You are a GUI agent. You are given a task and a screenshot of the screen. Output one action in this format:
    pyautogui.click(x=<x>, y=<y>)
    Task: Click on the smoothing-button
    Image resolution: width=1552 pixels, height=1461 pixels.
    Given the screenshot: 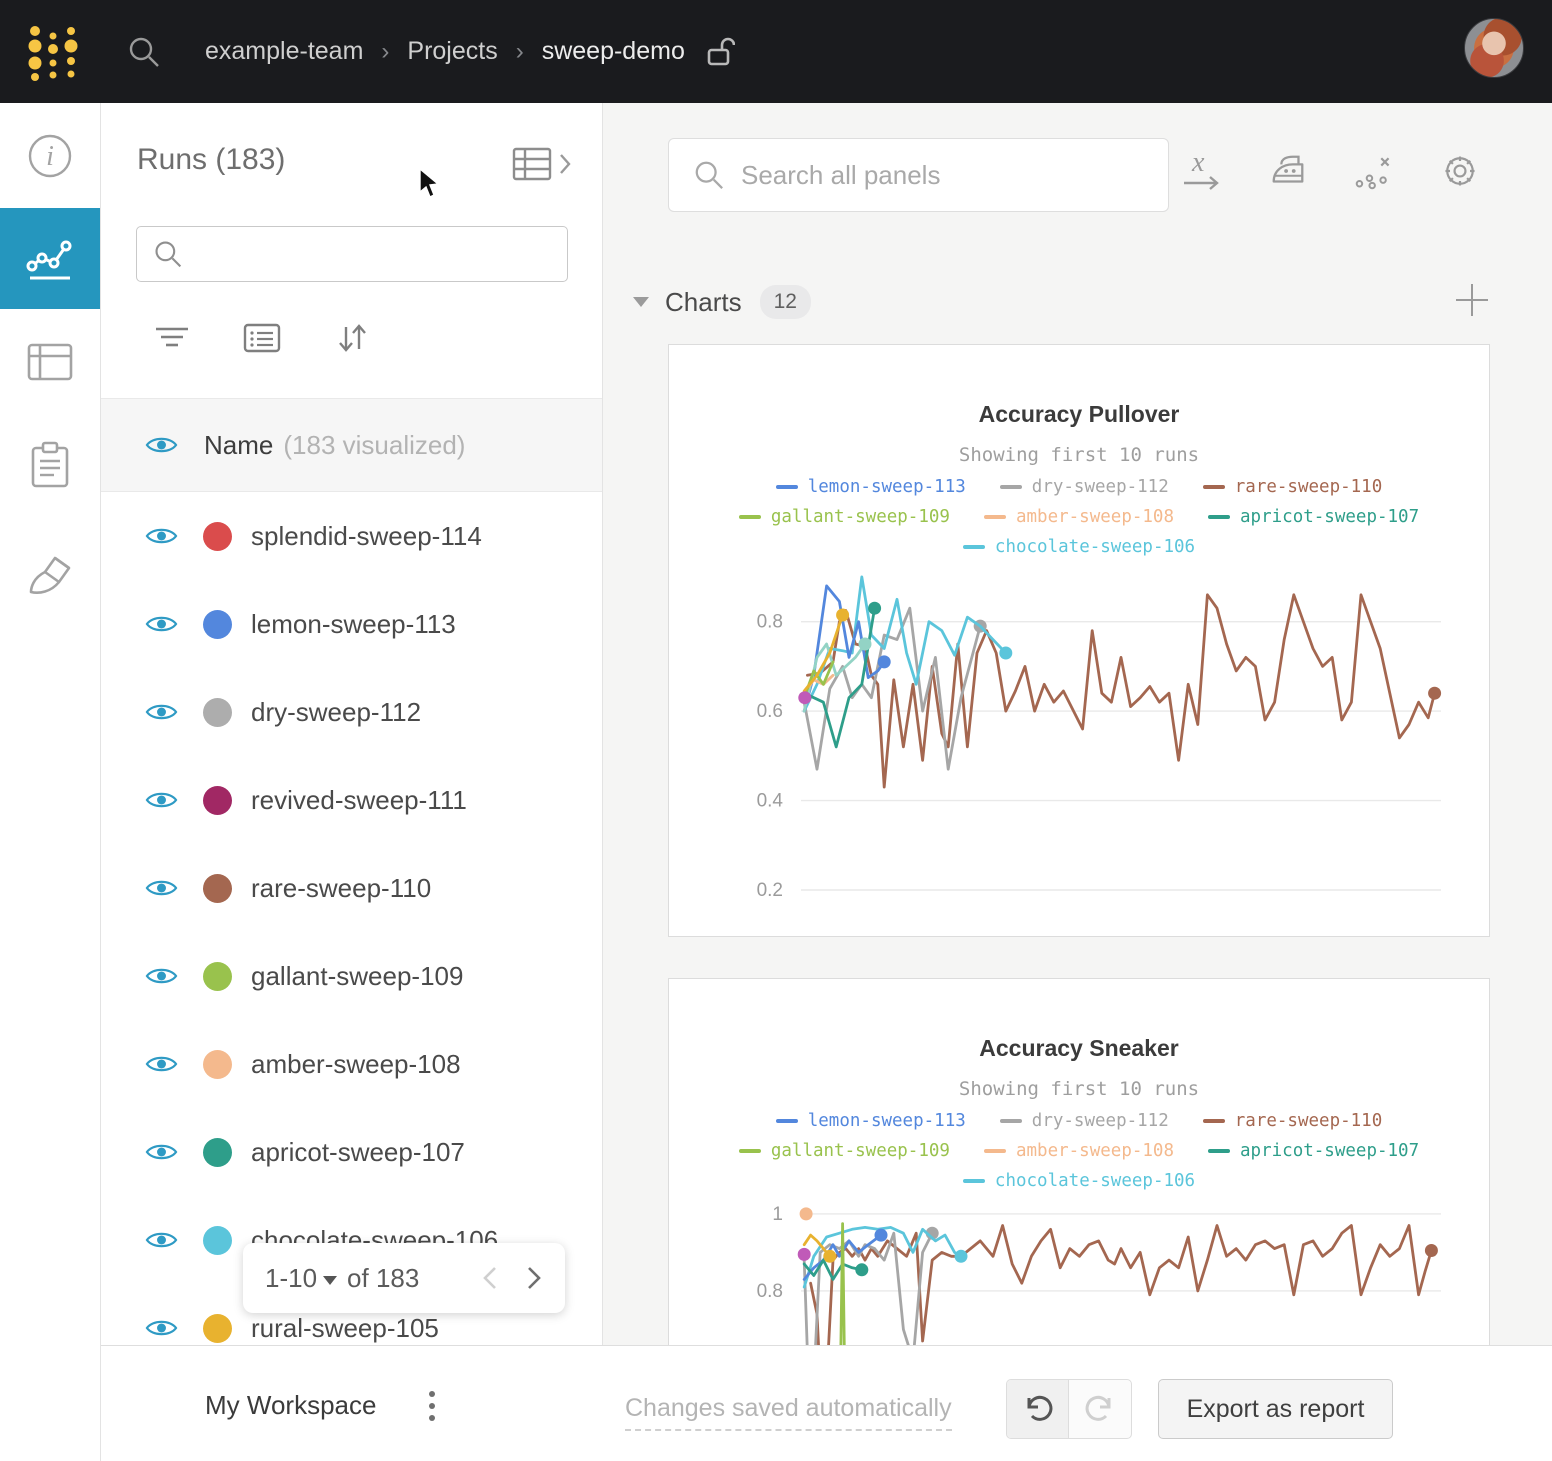 What is the action you would take?
    pyautogui.click(x=1288, y=171)
    